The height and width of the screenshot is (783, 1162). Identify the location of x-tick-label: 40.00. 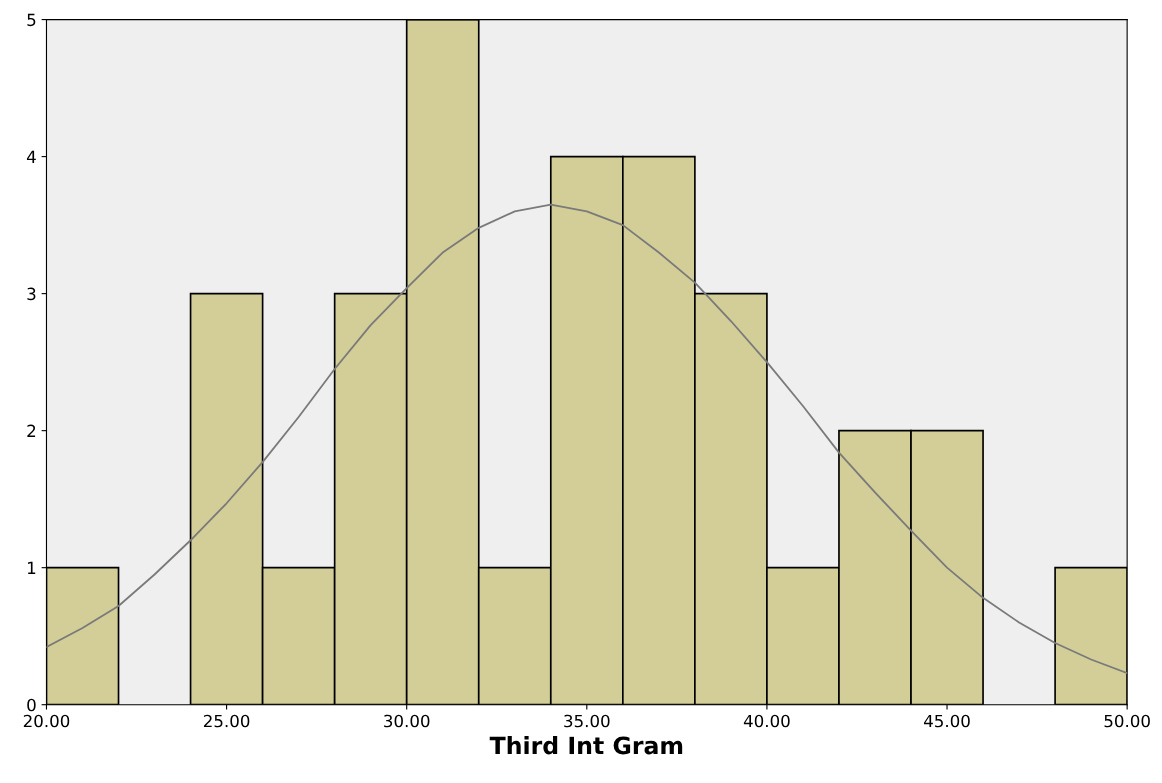
(766, 721).